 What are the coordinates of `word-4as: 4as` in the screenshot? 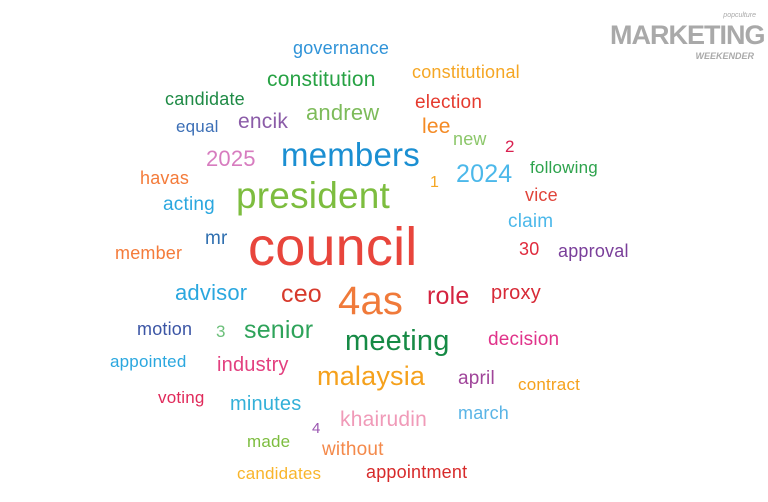 It's located at (371, 301).